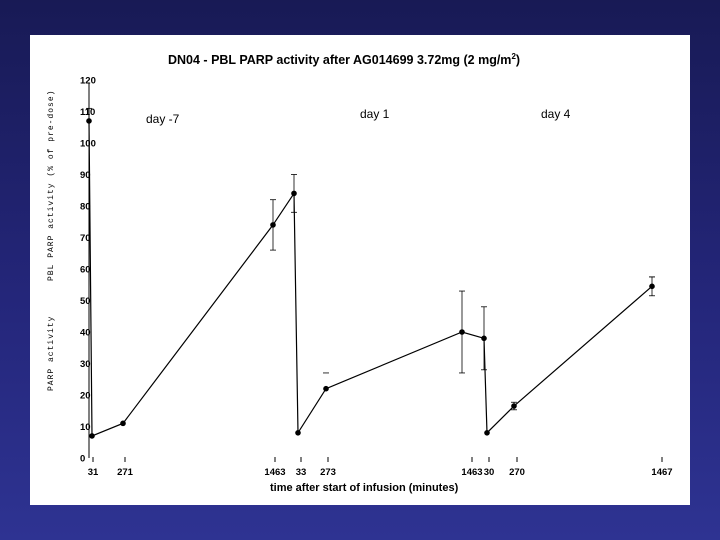  Describe the element at coordinates (93, 472) in the screenshot. I see `x-tick-label: 31` at that location.